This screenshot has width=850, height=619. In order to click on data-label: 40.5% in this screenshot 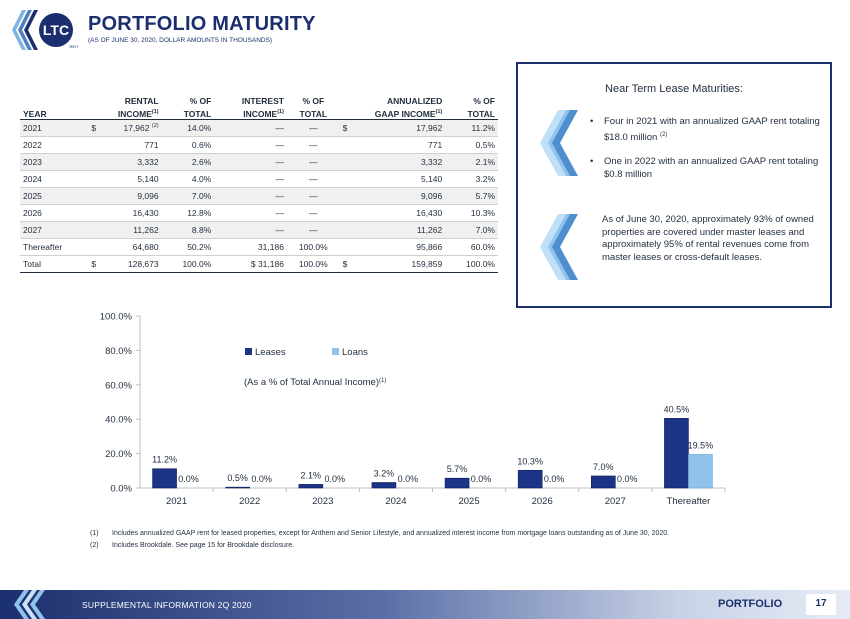, I will do `click(677, 409)`.